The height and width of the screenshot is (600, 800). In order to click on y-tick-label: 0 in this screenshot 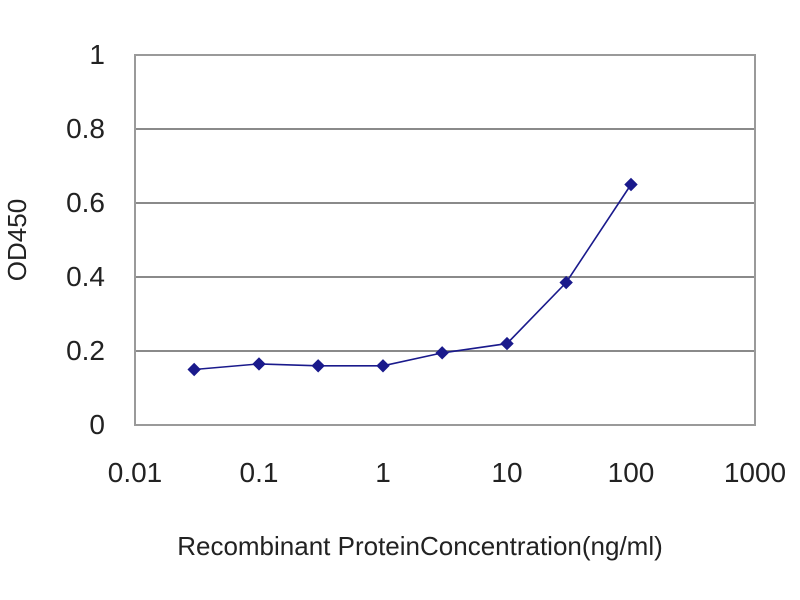, I will do `click(97, 424)`.